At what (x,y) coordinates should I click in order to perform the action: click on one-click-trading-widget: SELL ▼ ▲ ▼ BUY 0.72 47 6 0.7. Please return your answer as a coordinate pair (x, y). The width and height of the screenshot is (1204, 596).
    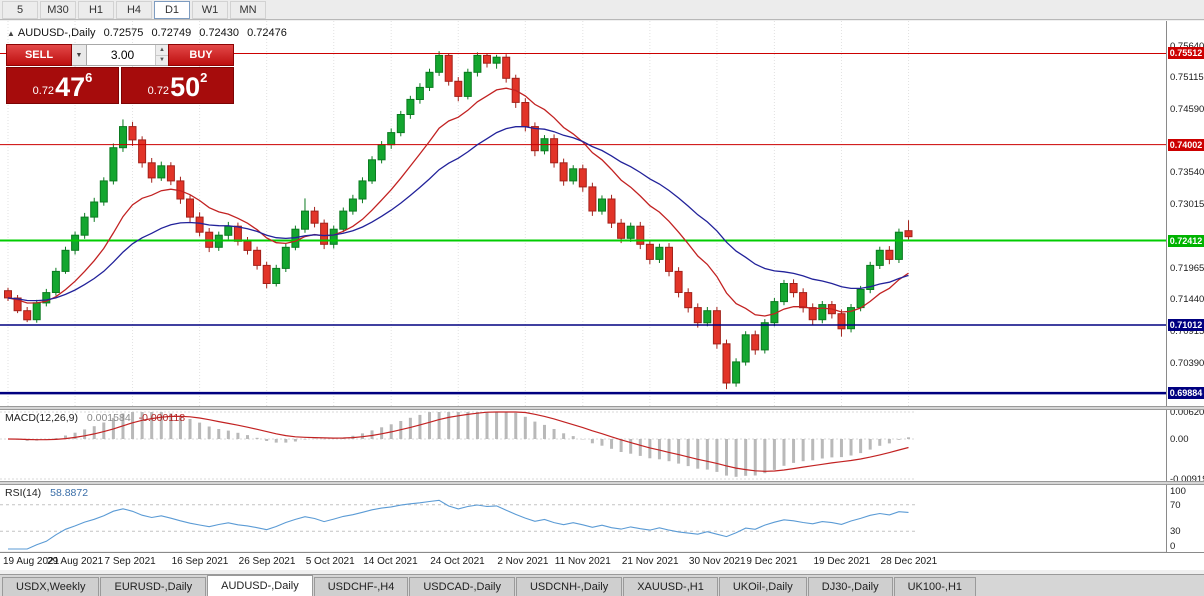
    Looking at the image, I should click on (120, 74).